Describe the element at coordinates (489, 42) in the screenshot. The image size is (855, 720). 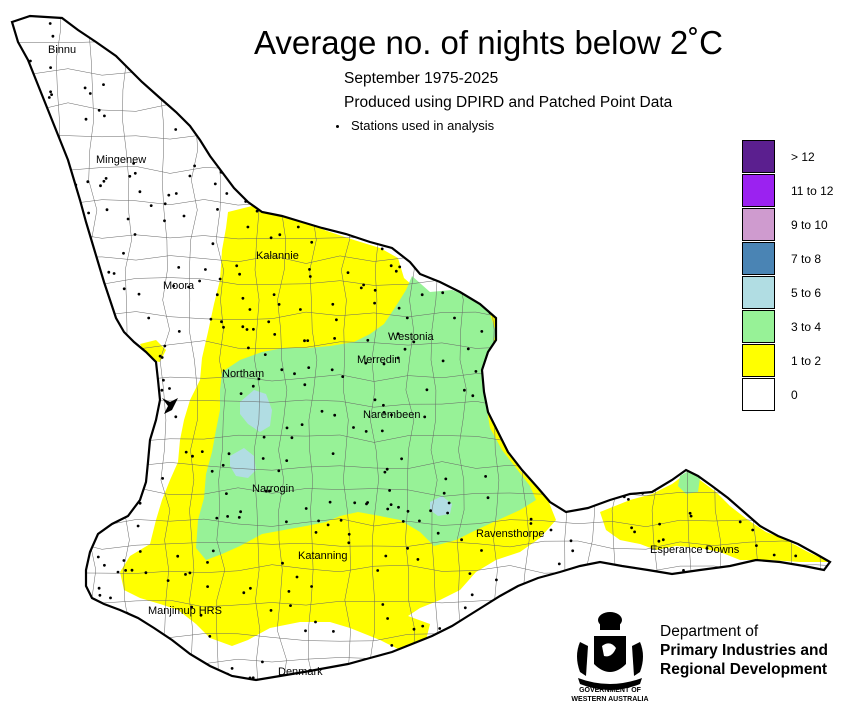
I see `map-title: Average no. of nights below 2˚C` at that location.